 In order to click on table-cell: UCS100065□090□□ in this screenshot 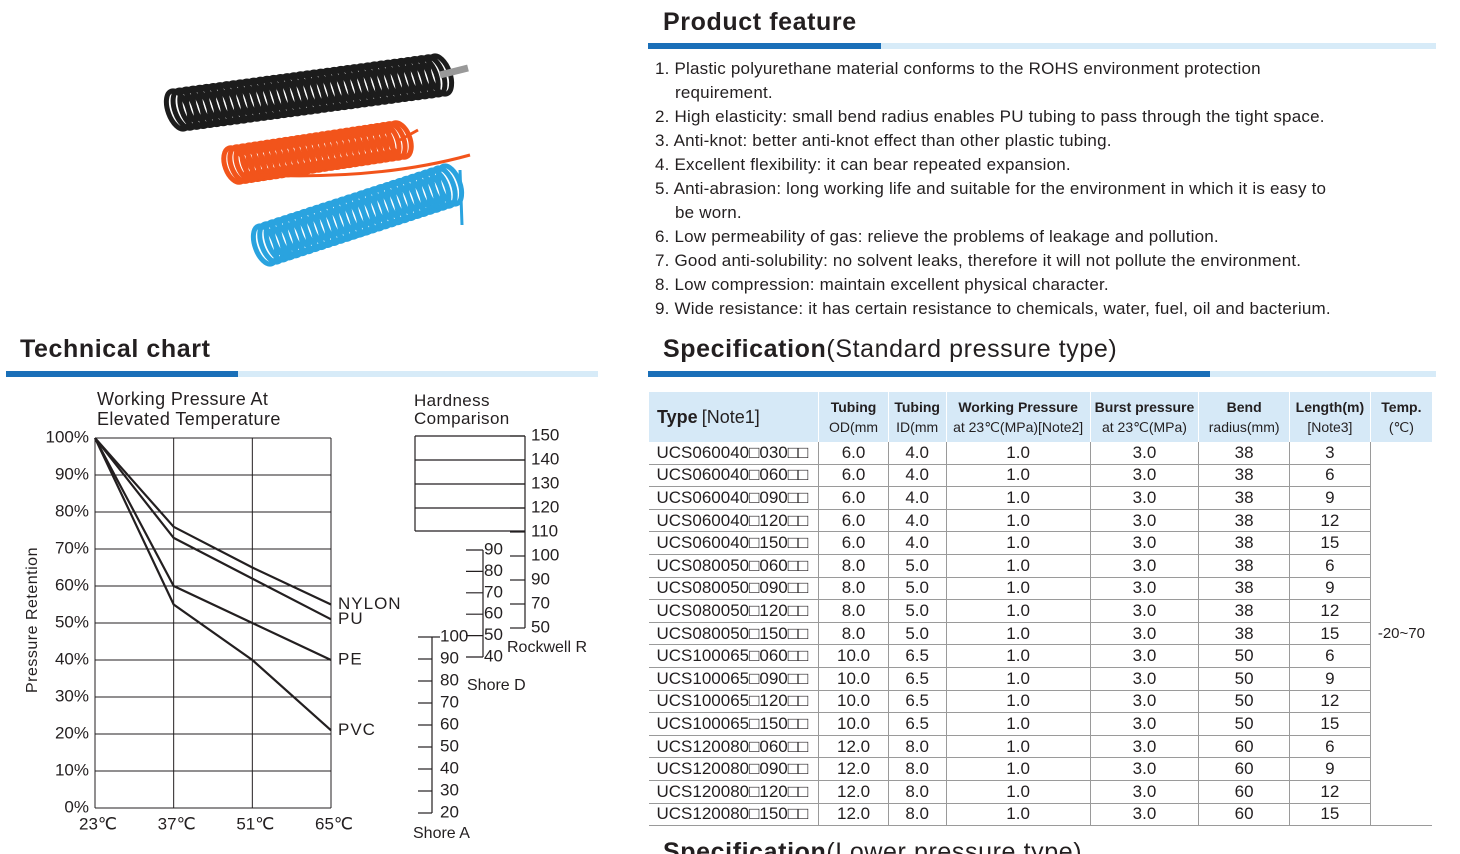, I will do `click(733, 679)`.